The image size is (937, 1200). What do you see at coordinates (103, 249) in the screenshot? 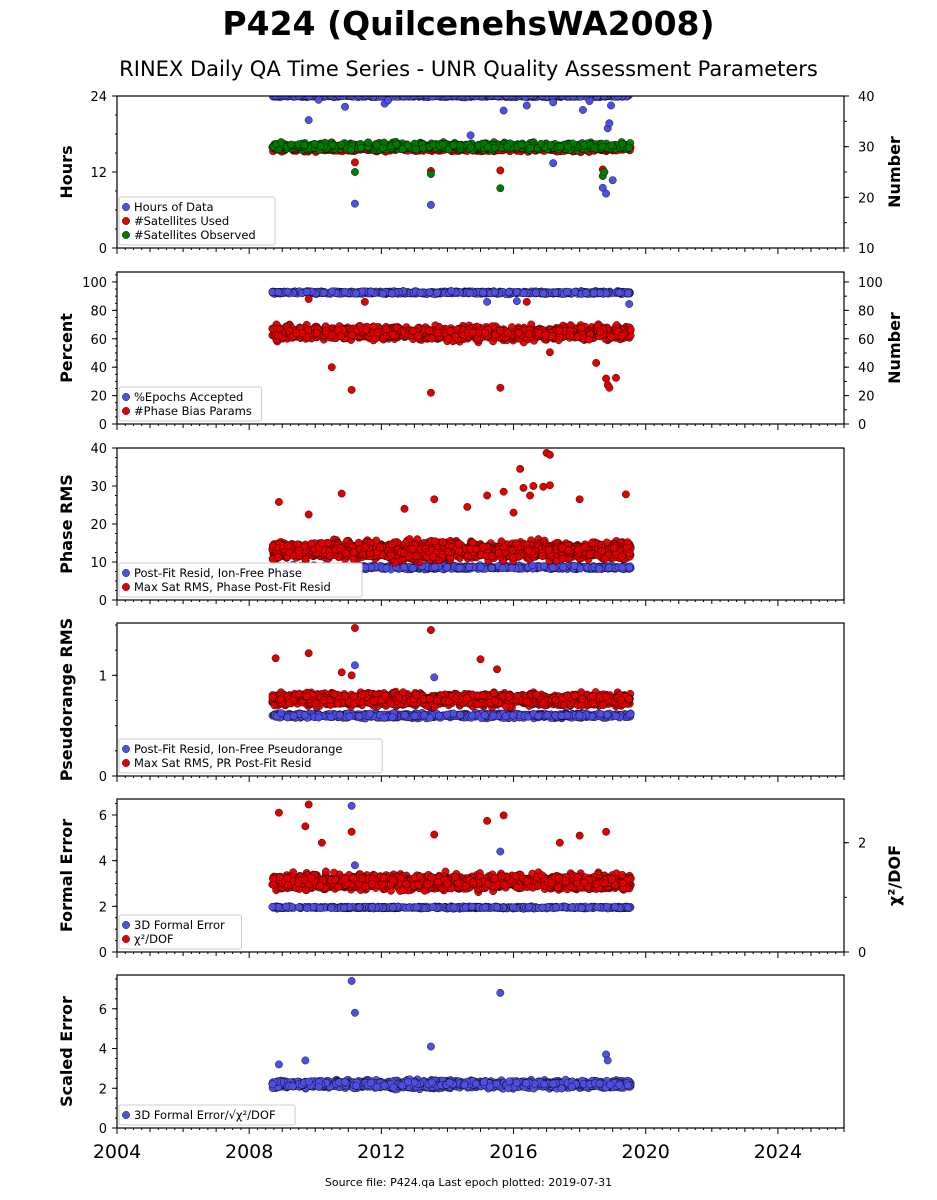
I see `y-tick-label: 0` at bounding box center [103, 249].